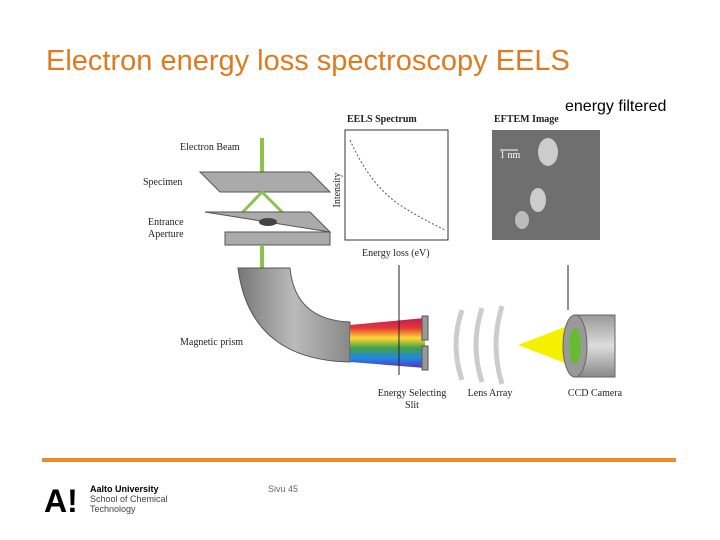 The width and height of the screenshot is (720, 540). Describe the element at coordinates (510, 155) in the screenshot. I see `scale-bar-label: 1 nm` at that location.